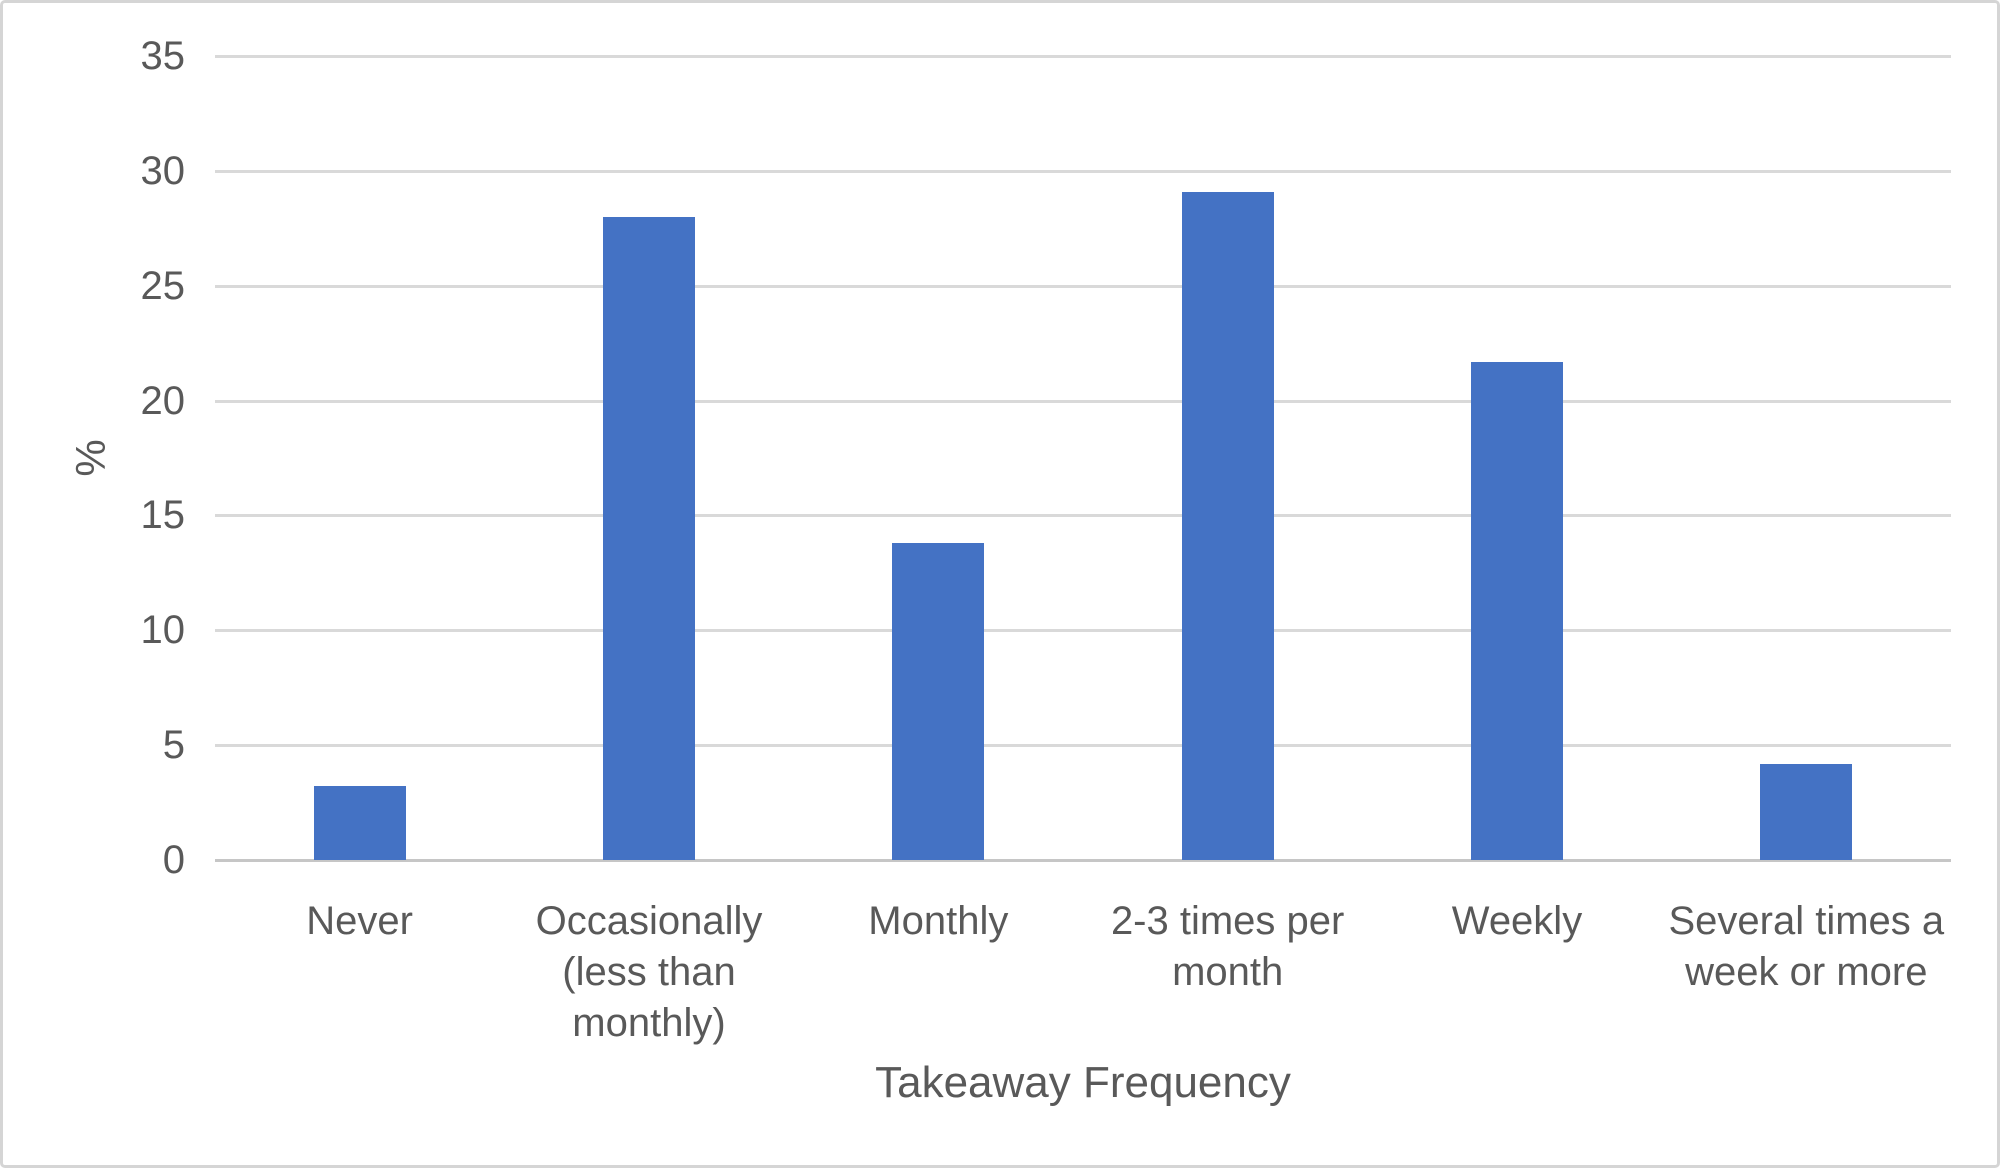 The height and width of the screenshot is (1168, 2000). What do you see at coordinates (163, 285) in the screenshot?
I see `y-tick-label-25: 25` at bounding box center [163, 285].